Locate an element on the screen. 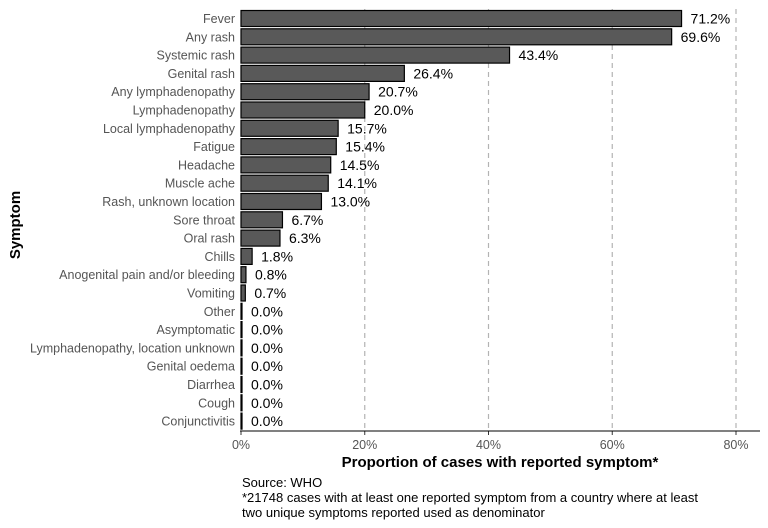 The width and height of the screenshot is (768, 528). x-tick-label: 0% is located at coordinates (241, 445).